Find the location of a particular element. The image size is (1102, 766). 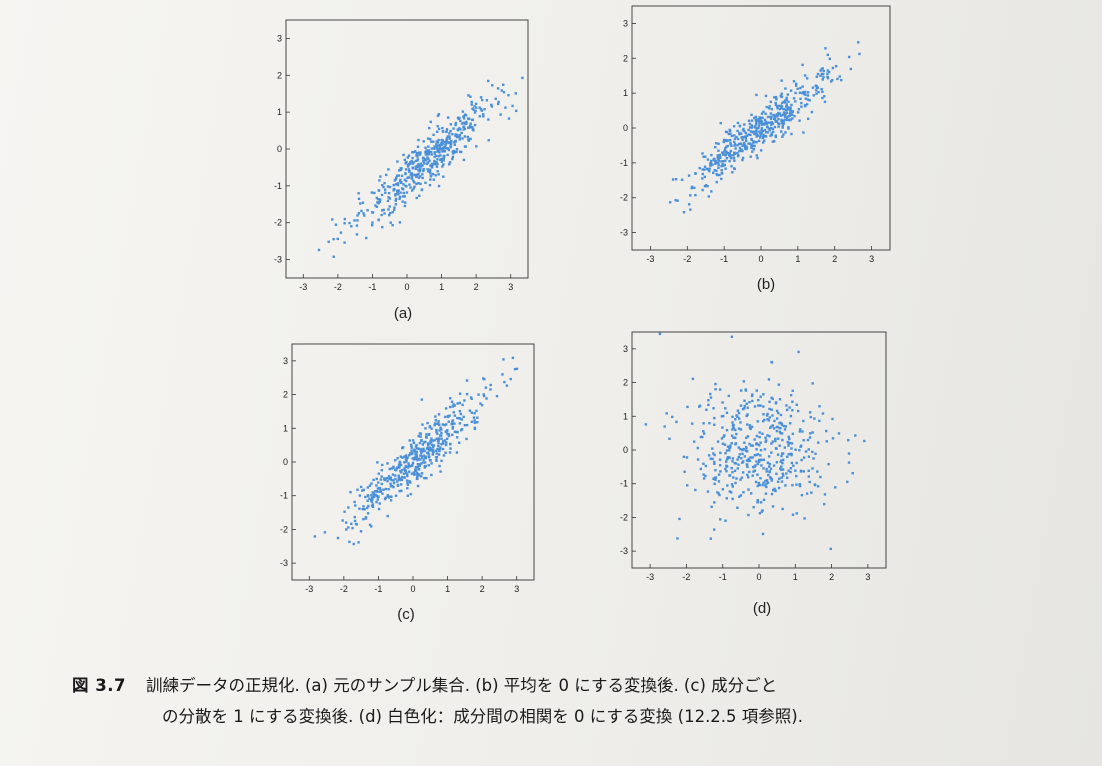

x-tick-label: -2 is located at coordinates (687, 259).